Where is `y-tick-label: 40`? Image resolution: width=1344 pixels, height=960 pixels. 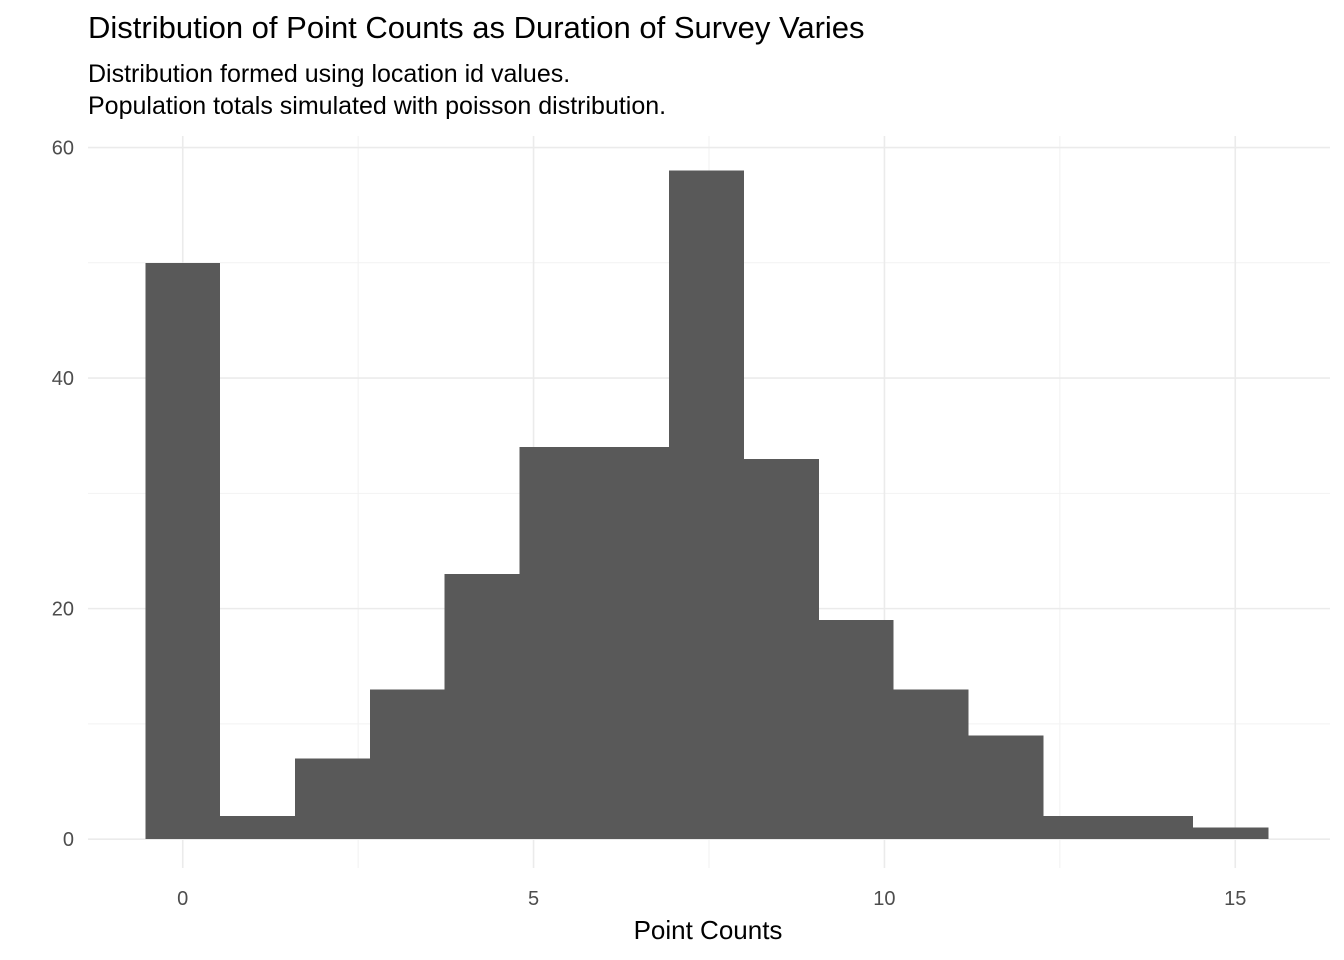 y-tick-label: 40 is located at coordinates (63, 379).